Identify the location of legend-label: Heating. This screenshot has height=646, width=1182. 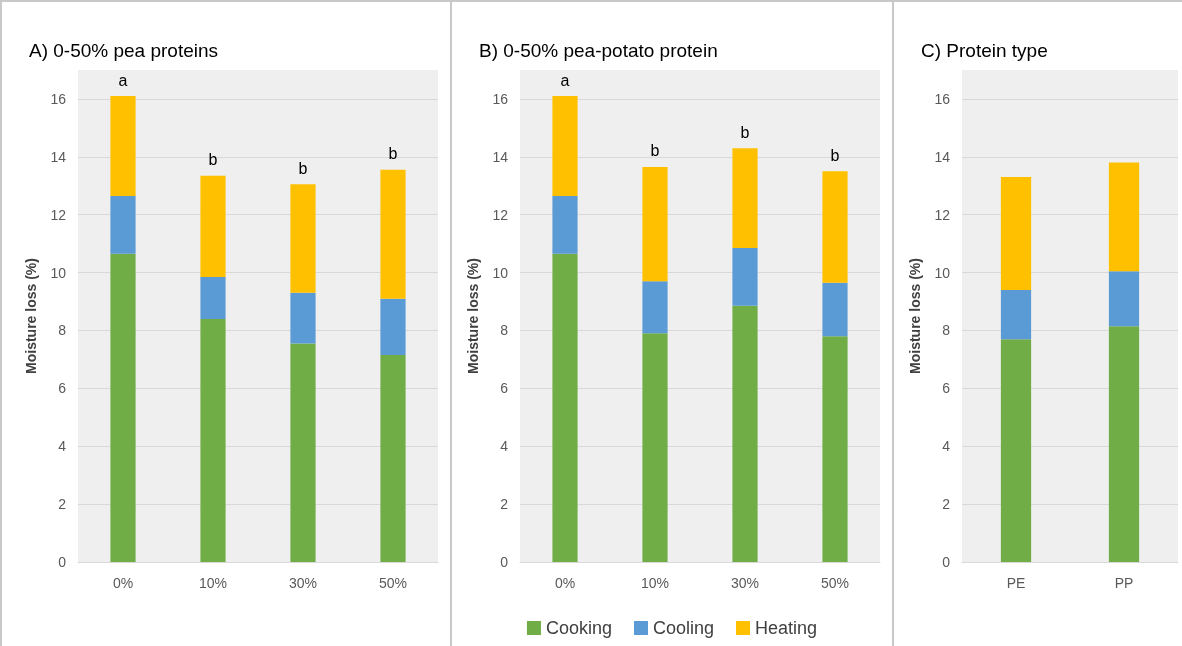
(786, 628).